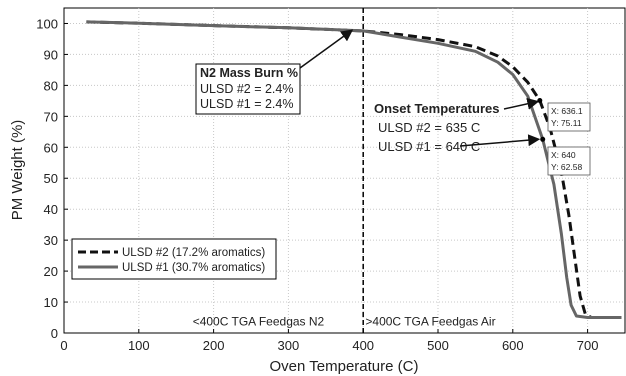 This screenshot has height=376, width=626. I want to click on onset-line: ULSD #1 = 640 C, so click(429, 146).